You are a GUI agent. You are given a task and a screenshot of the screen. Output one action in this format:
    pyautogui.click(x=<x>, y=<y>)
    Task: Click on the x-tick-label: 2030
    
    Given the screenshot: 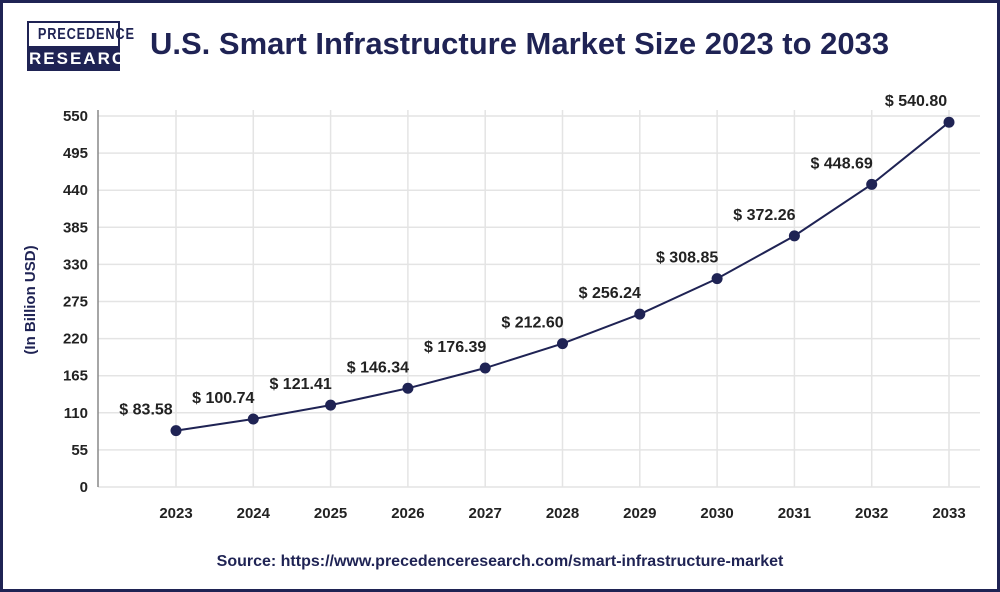 What is the action you would take?
    pyautogui.click(x=716, y=513)
    